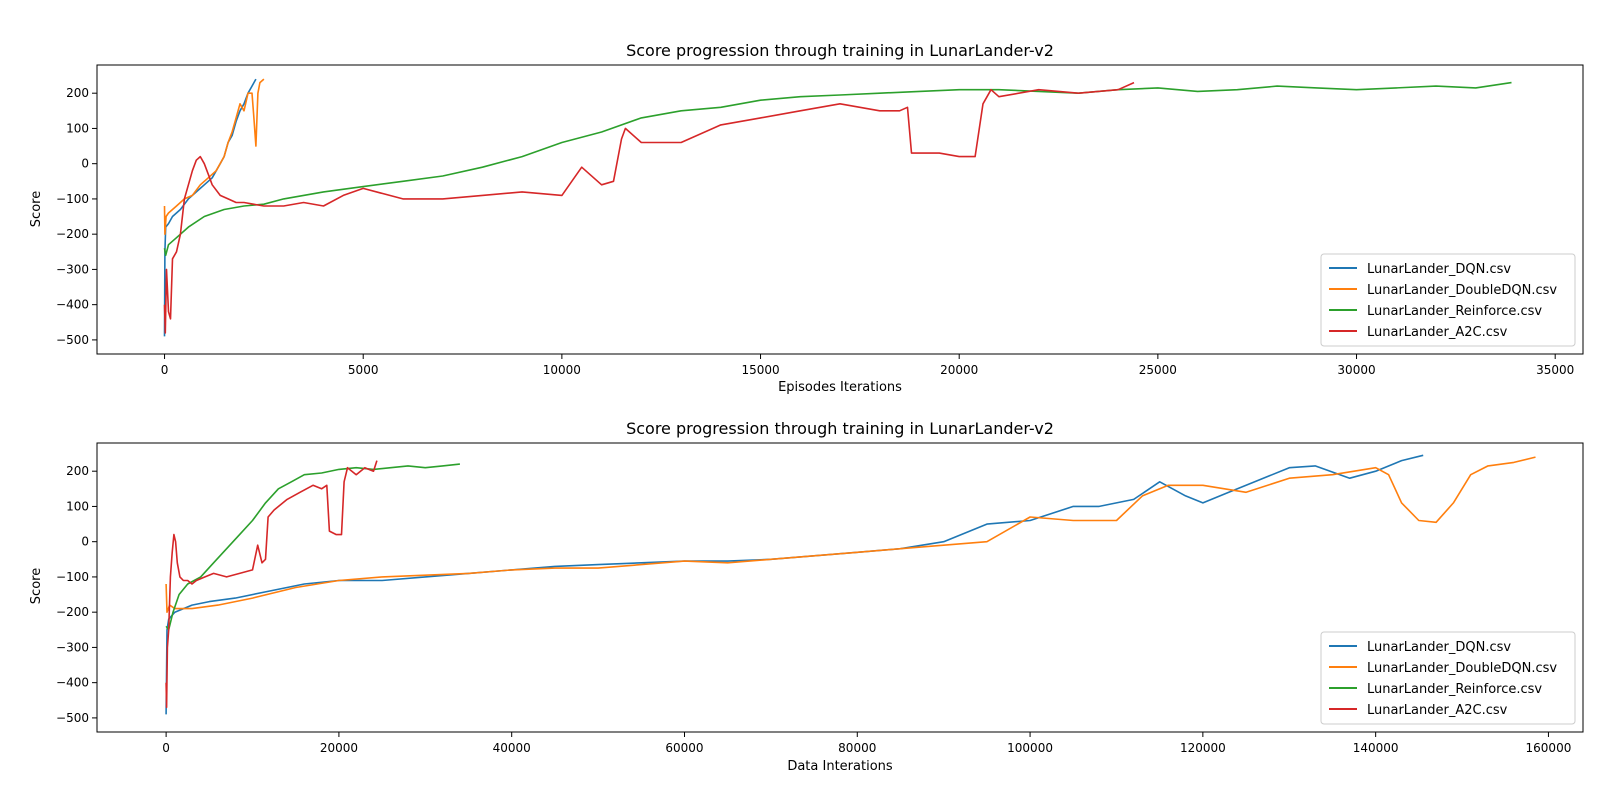 The height and width of the screenshot is (800, 1600). I want to click on x-tick-label: 80000, so click(857, 748).